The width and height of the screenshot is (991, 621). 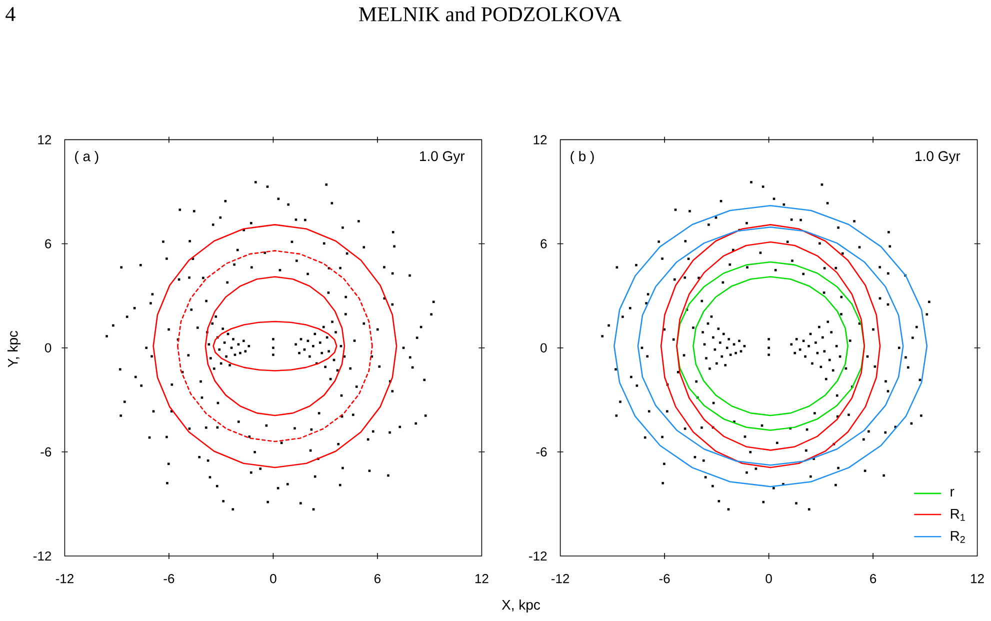 What do you see at coordinates (86, 157) in the screenshot?
I see `annotation: ( a )` at bounding box center [86, 157].